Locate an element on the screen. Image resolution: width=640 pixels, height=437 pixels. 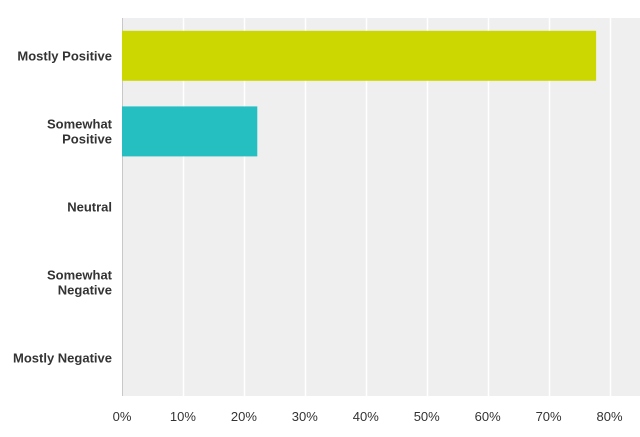
category-label: Mostly Negative is located at coordinates (62, 358).